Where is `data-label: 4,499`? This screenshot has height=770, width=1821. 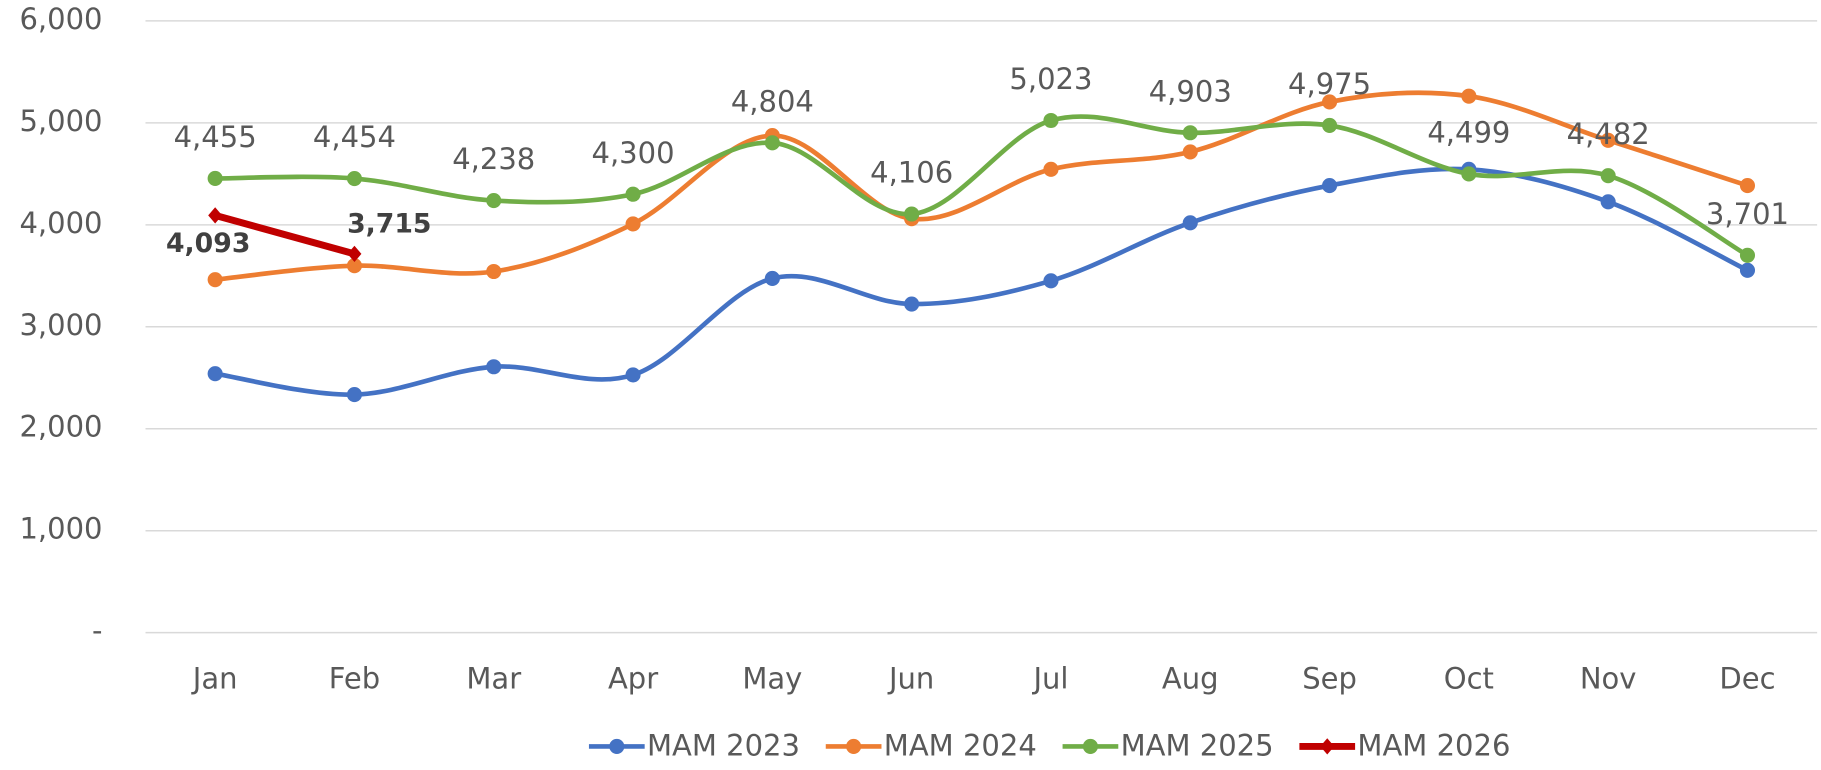
data-label: 4,499 is located at coordinates (1468, 132).